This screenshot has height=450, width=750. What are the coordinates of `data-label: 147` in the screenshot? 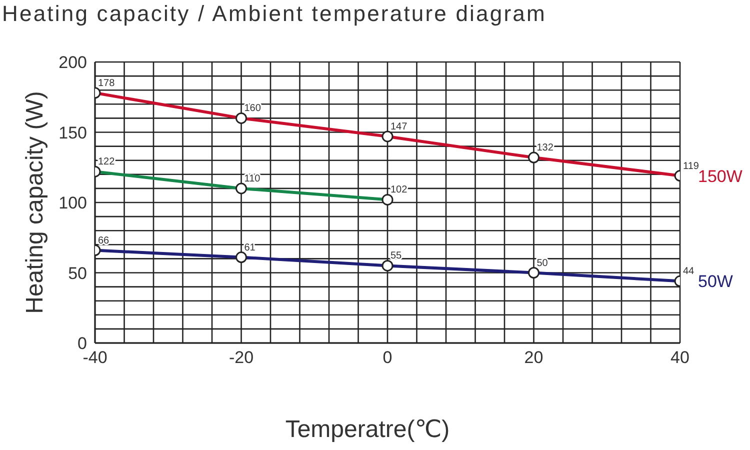 It's located at (399, 126).